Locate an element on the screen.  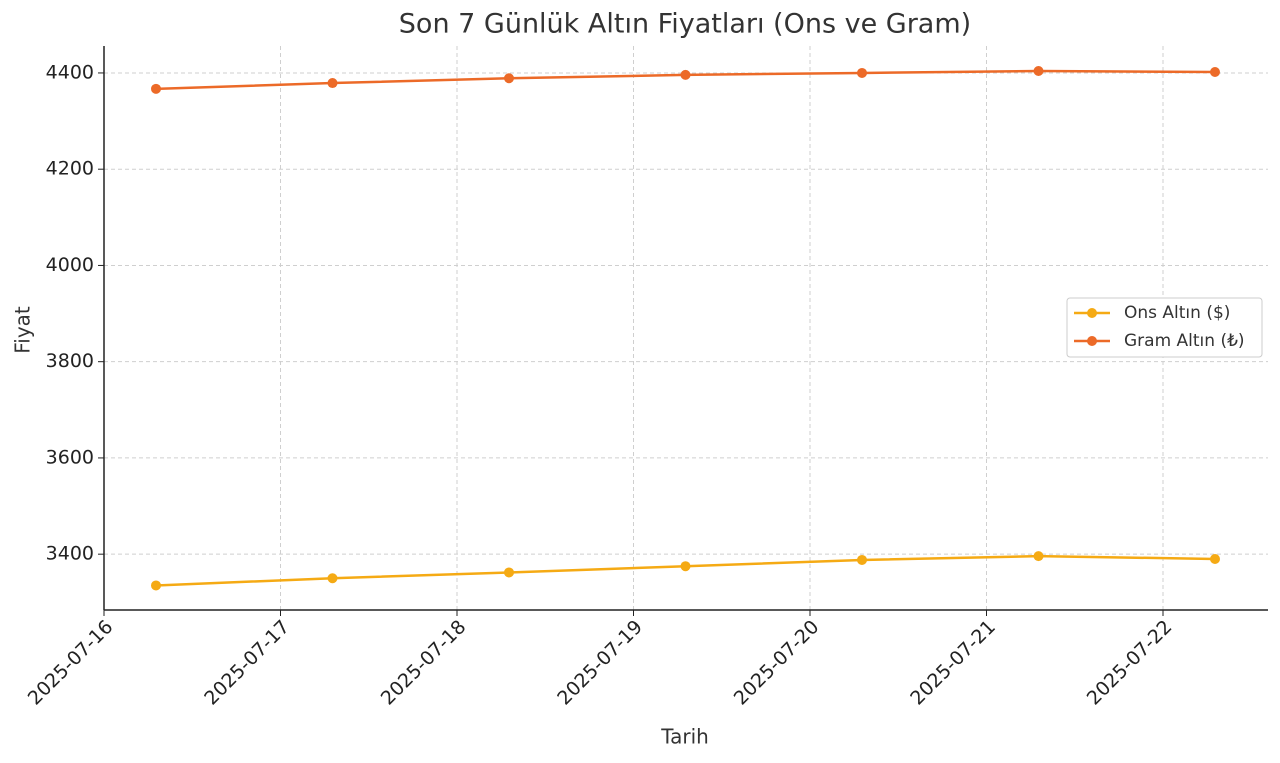
x-tick-label: 2025-07-19 is located at coordinates (600, 663).